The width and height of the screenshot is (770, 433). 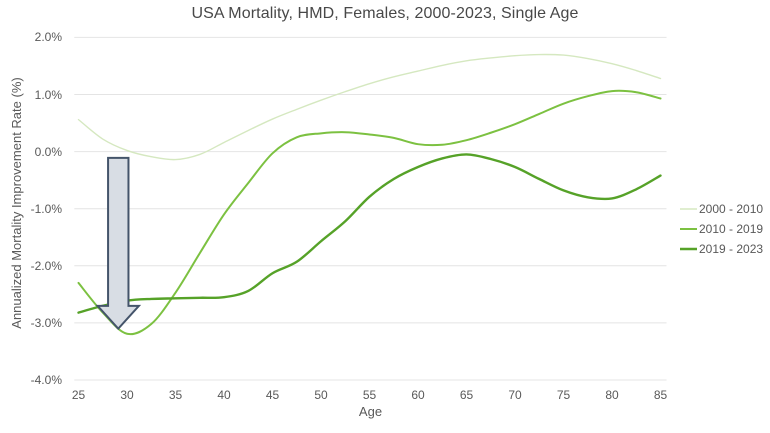 I want to click on x-tick-label: 75, so click(x=563, y=394).